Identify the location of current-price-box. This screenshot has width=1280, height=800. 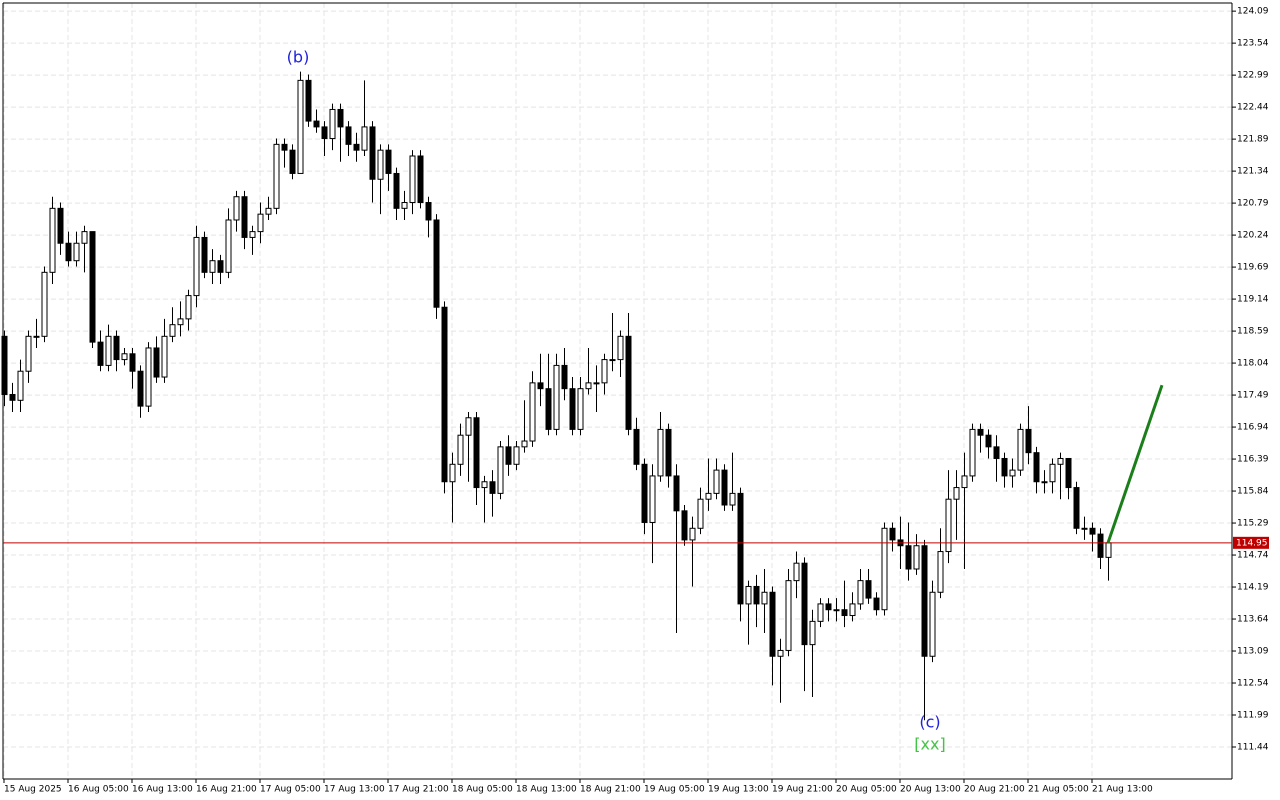
(1251, 542).